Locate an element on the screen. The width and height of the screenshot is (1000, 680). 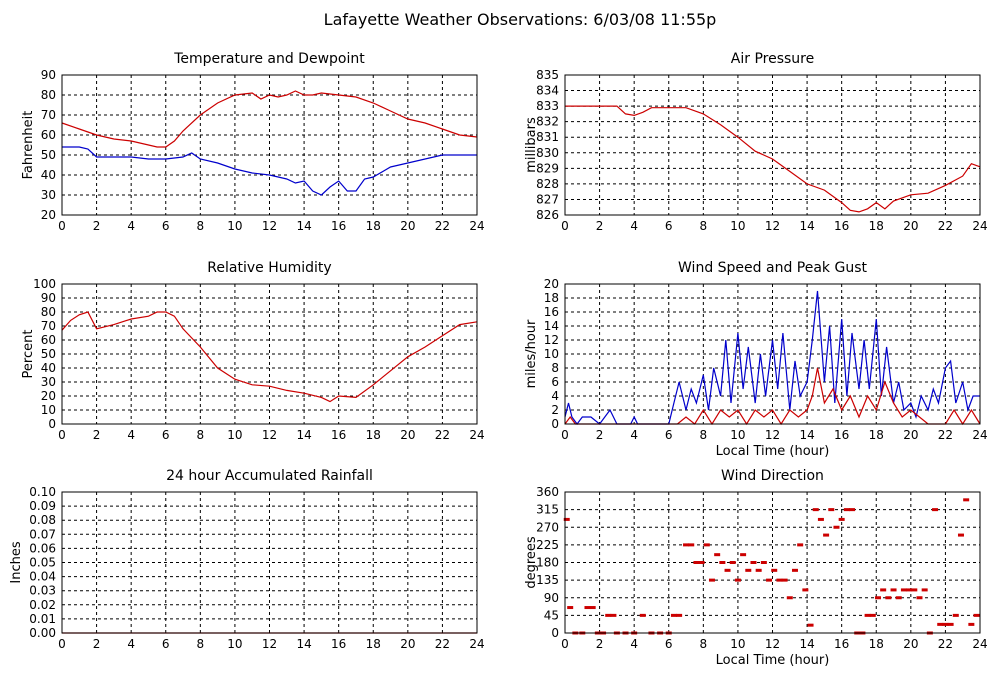
y-tick-label: 827 is located at coordinates (547, 199).